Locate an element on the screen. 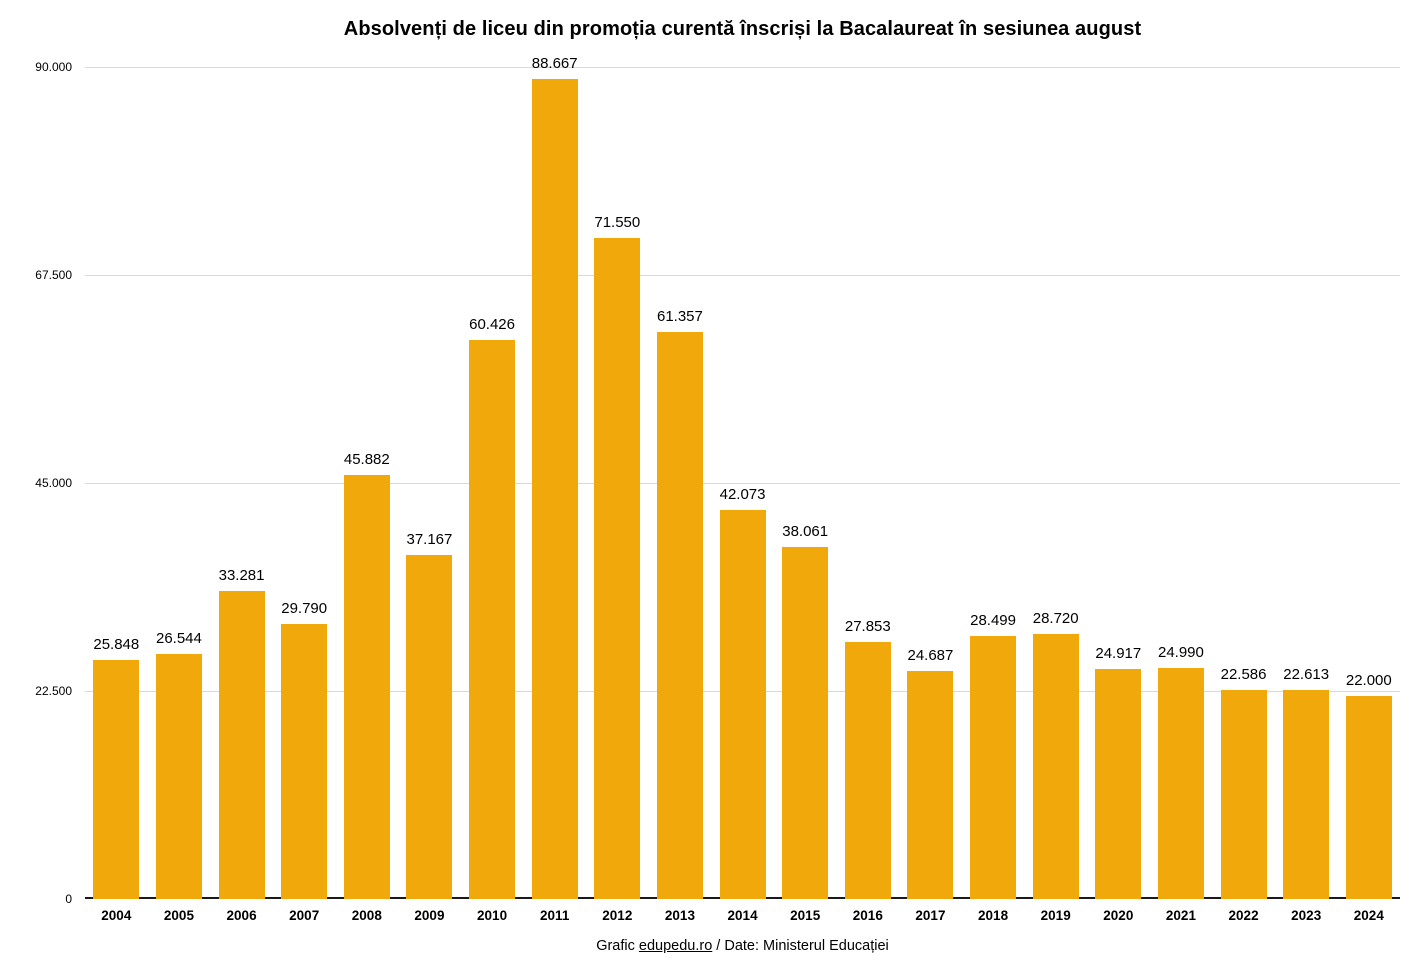 The height and width of the screenshot is (972, 1425). bar-value-label-2008: 45.882 is located at coordinates (366, 459).